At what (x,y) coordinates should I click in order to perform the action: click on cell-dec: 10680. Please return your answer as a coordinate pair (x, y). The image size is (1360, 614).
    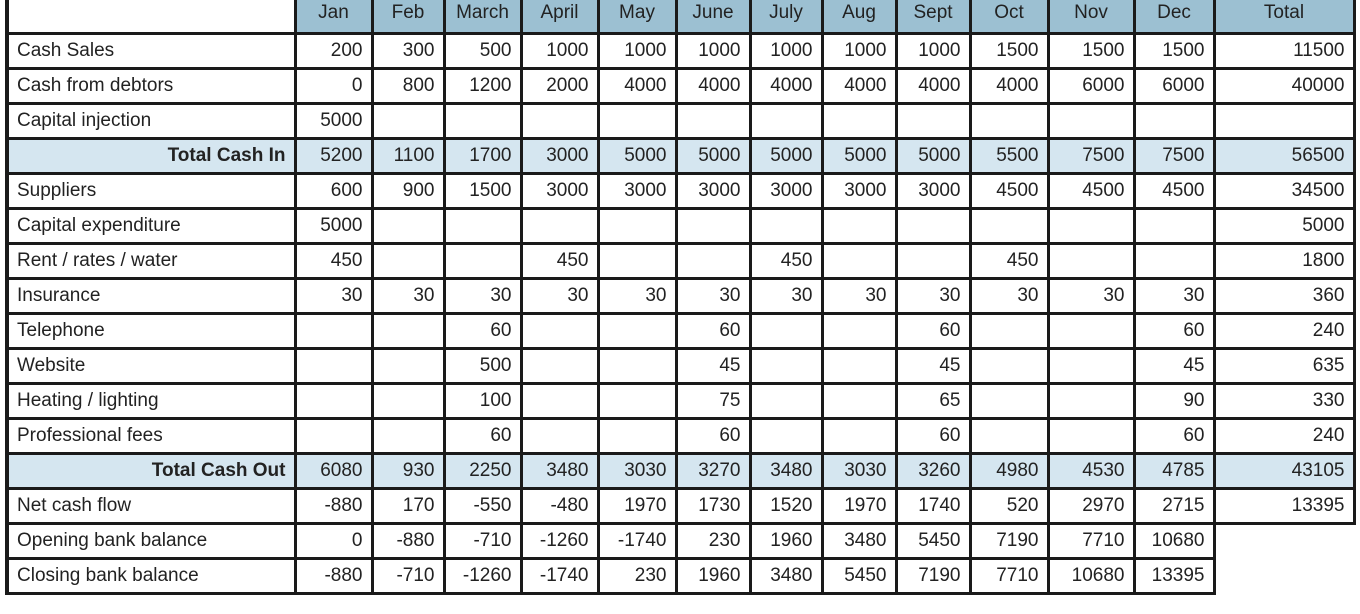
    Looking at the image, I should click on (1174, 541).